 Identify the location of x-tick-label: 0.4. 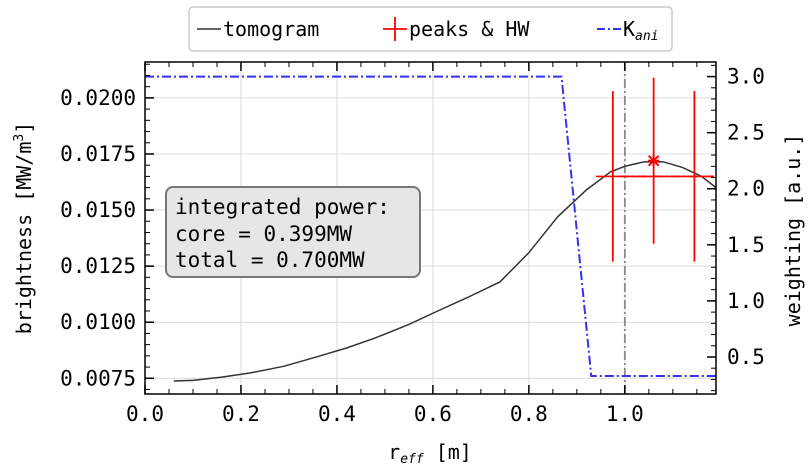
(337, 414).